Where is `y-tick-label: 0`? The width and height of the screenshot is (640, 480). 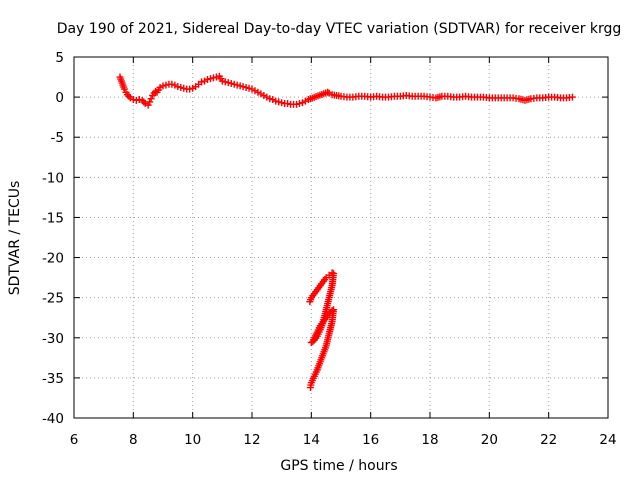 y-tick-label: 0 is located at coordinates (59, 98).